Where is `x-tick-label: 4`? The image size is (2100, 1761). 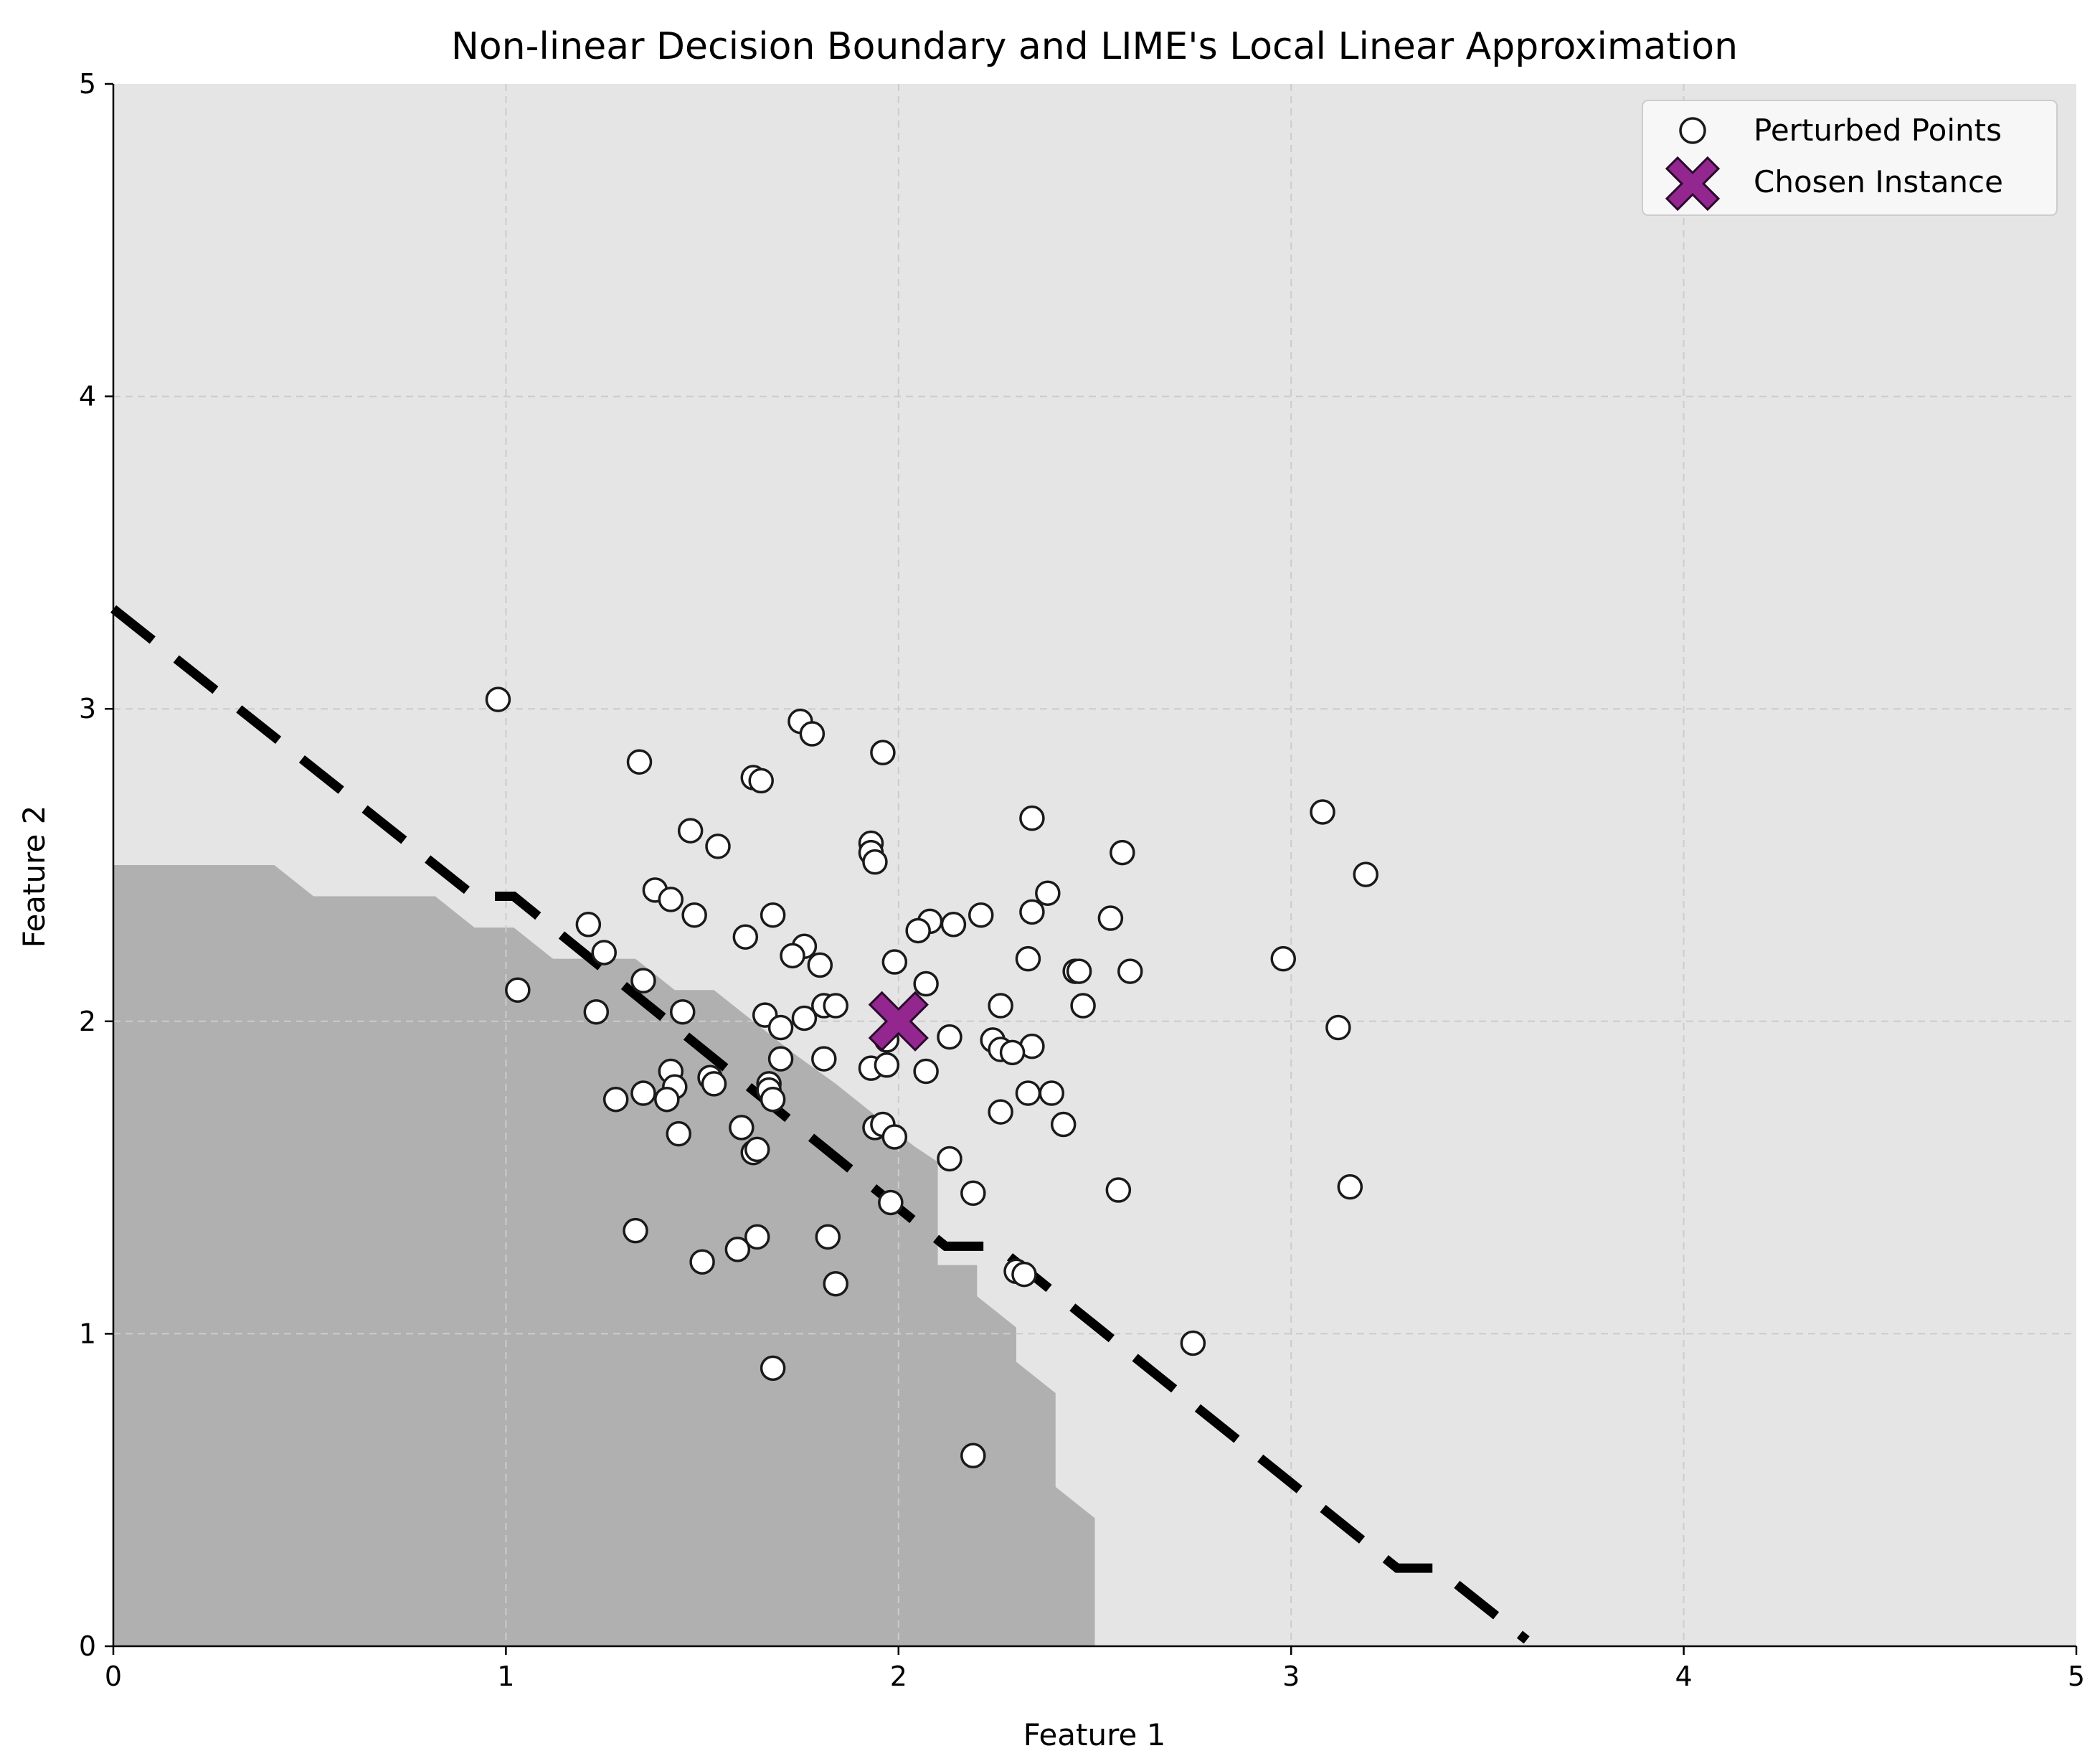
x-tick-label: 4 is located at coordinates (1684, 1676).